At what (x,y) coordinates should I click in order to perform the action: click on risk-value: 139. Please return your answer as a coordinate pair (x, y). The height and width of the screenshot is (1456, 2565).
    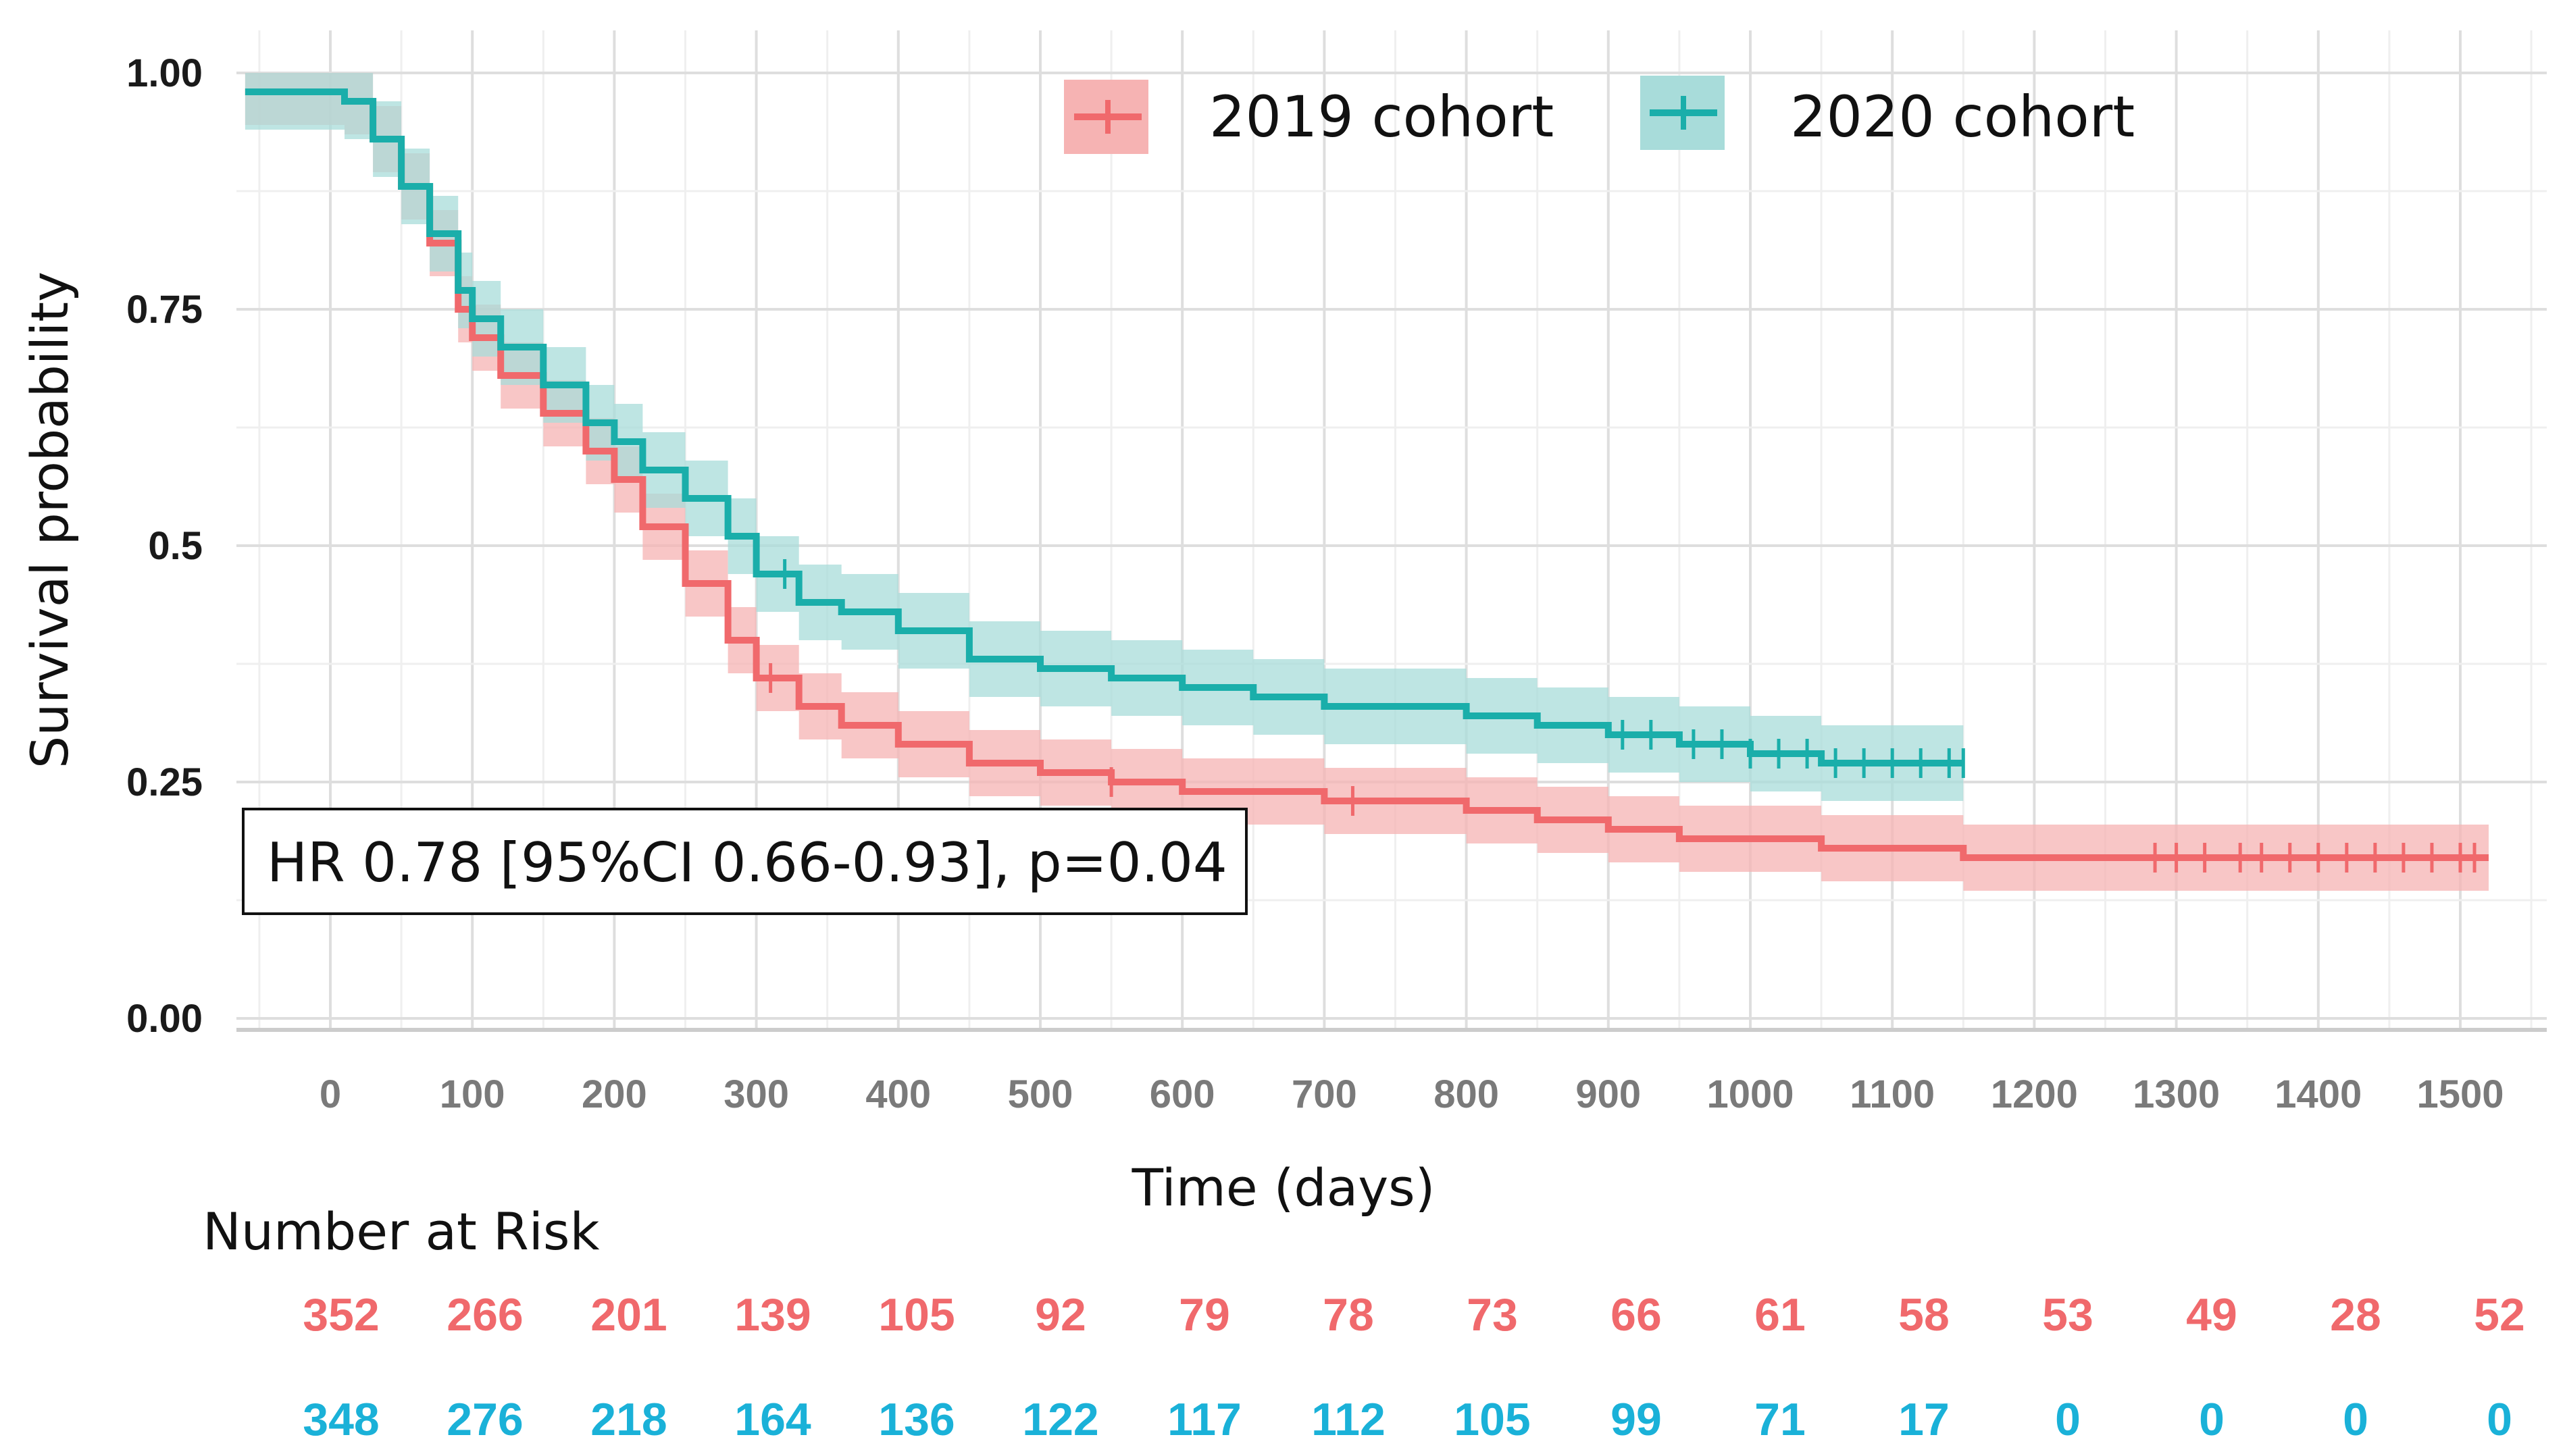
    Looking at the image, I should click on (773, 1315).